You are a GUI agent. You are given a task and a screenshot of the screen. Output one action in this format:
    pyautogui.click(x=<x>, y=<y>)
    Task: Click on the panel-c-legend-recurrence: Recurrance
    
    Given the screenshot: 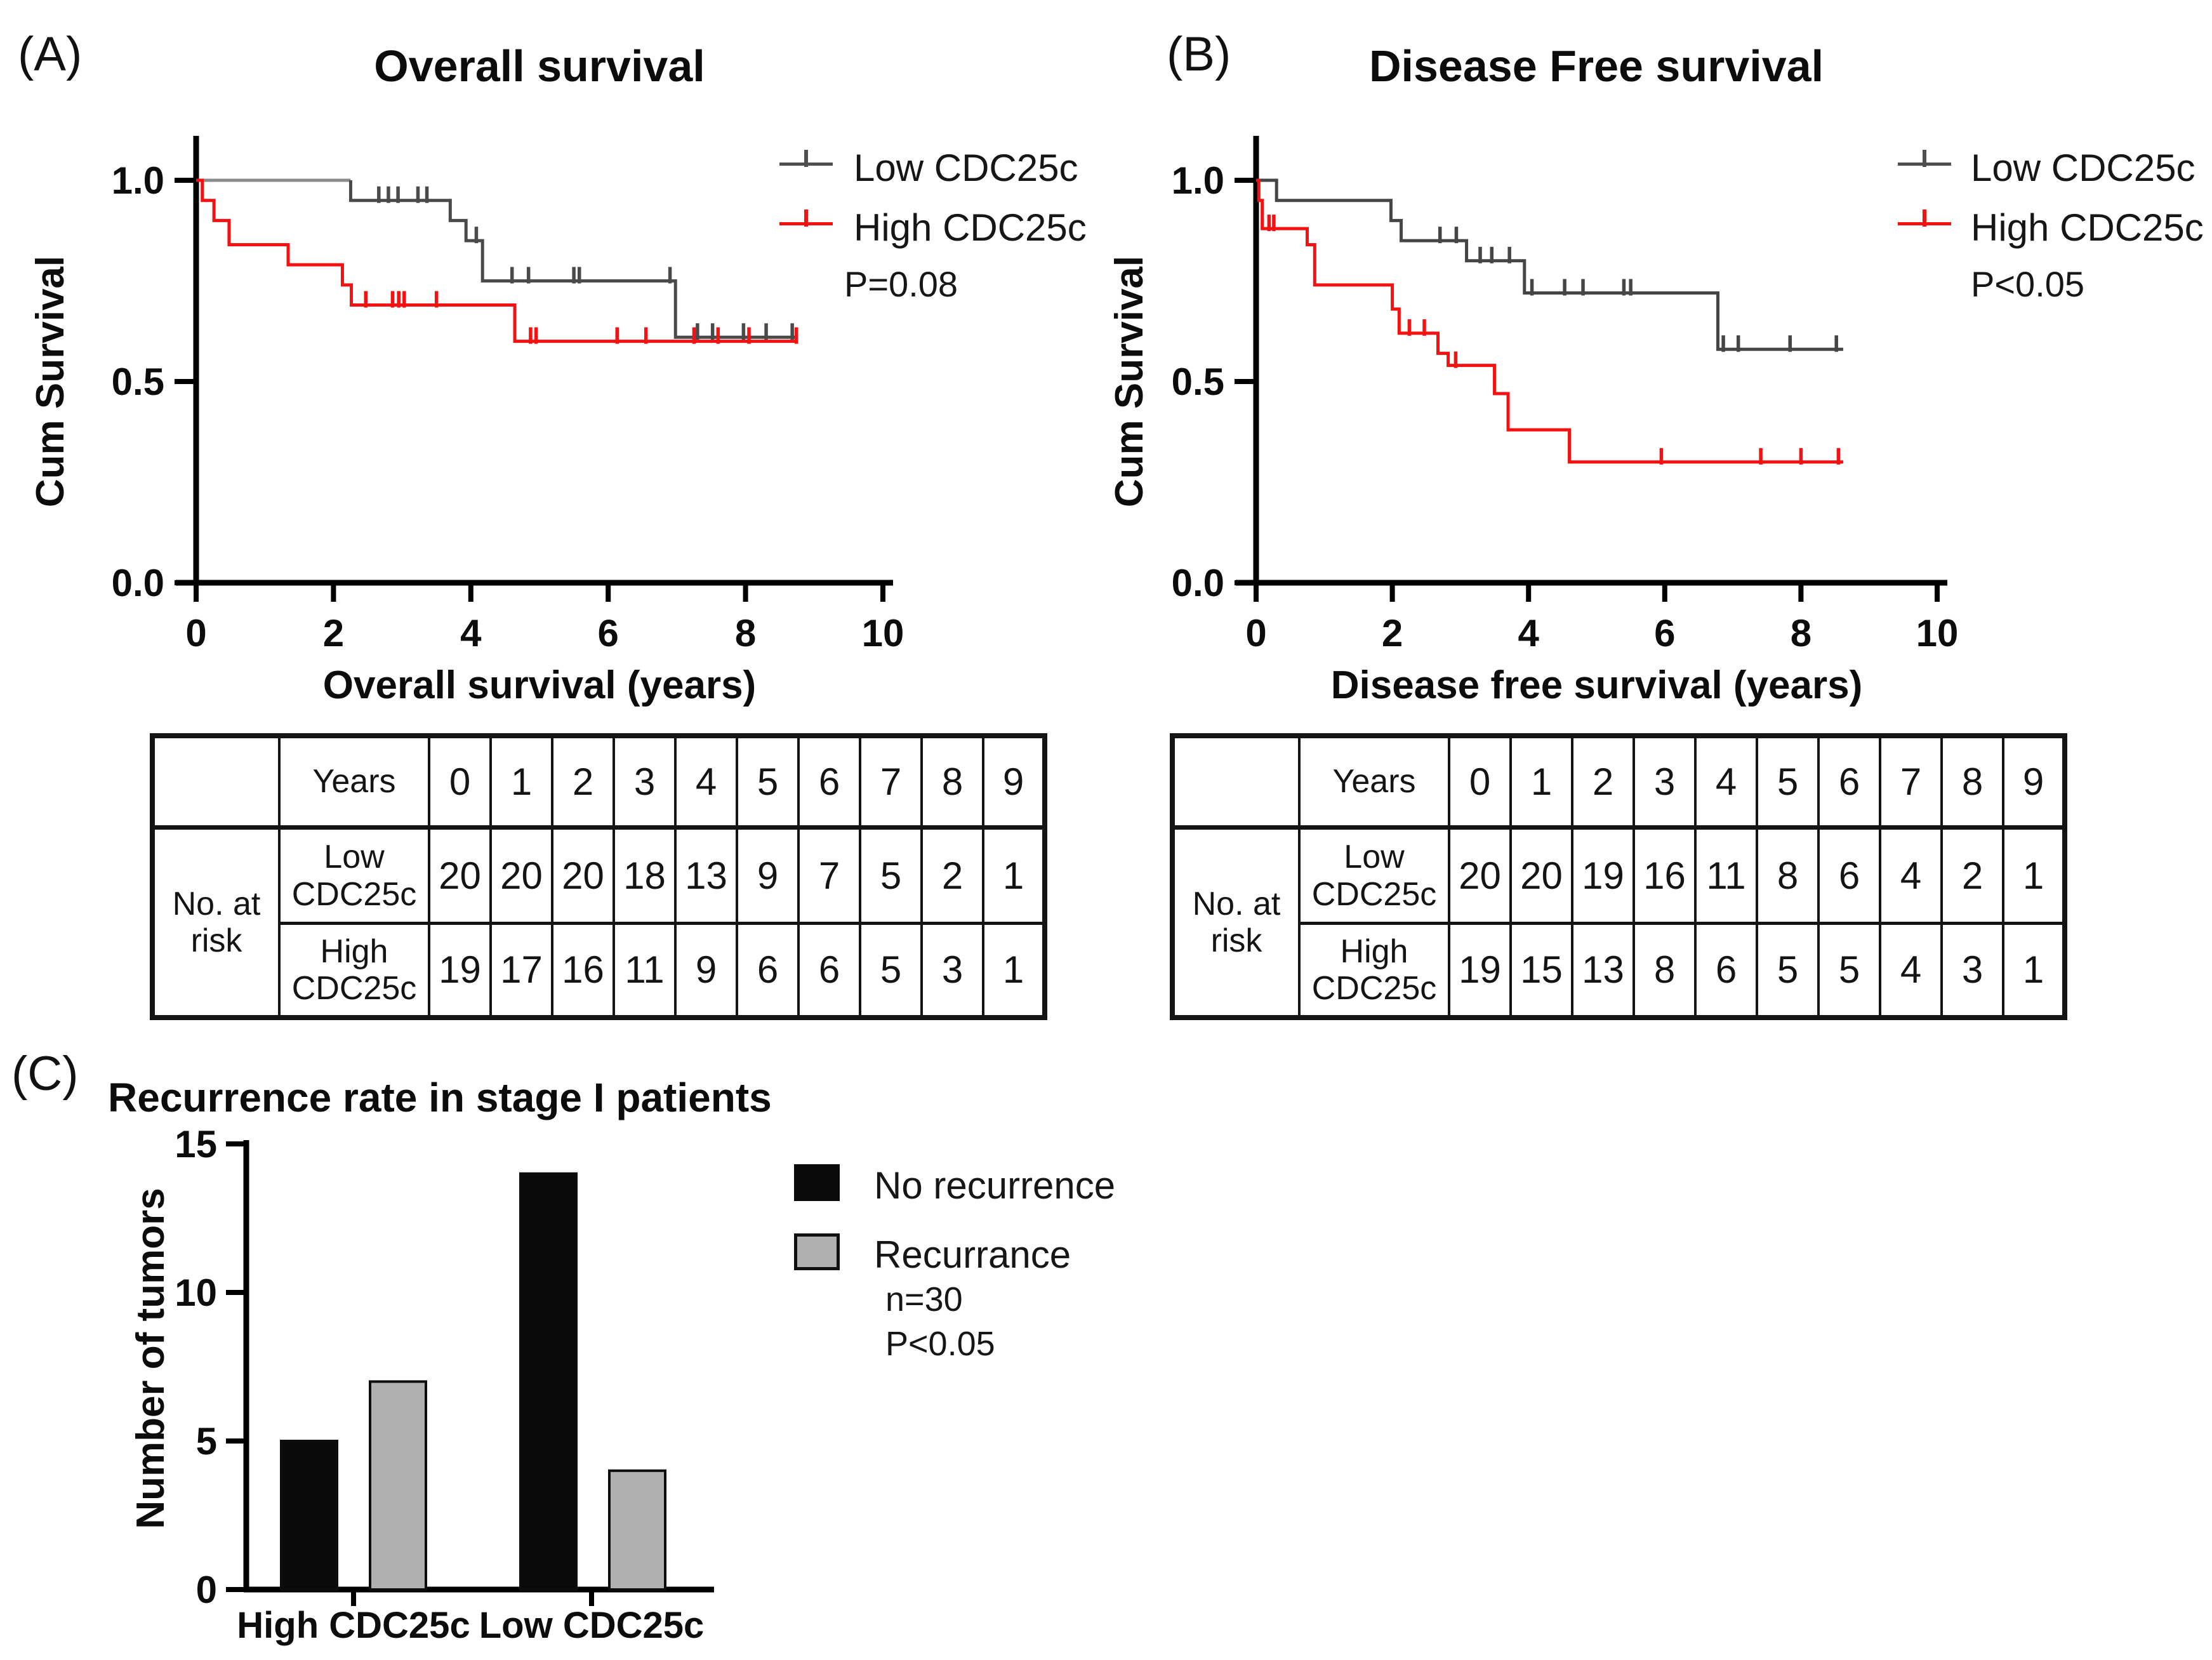 What is the action you would take?
    pyautogui.click(x=972, y=1254)
    